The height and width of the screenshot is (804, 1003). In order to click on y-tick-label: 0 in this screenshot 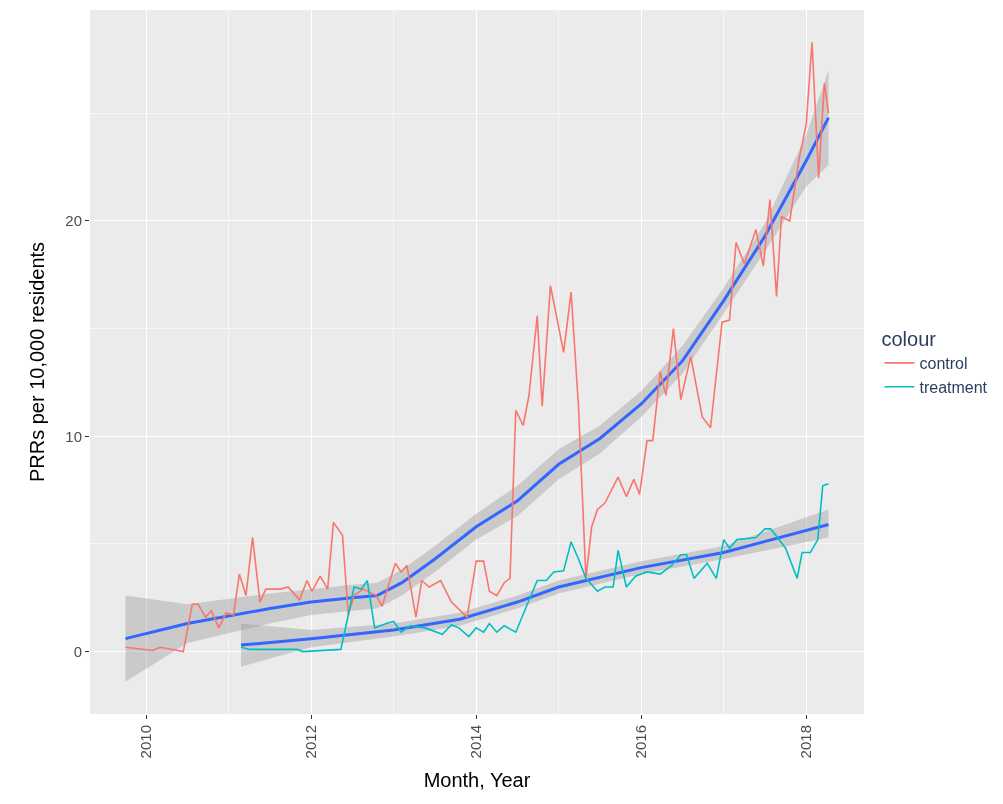, I will do `click(77, 651)`.